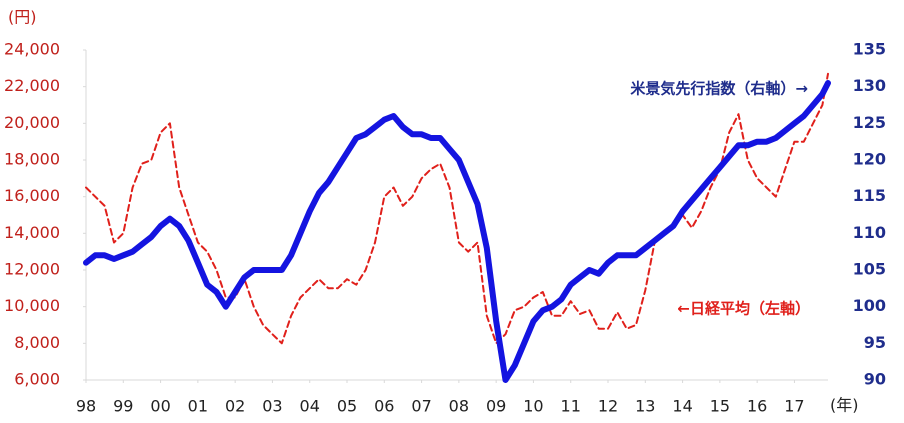  I want to click on x-tick-label: 04, so click(310, 406).